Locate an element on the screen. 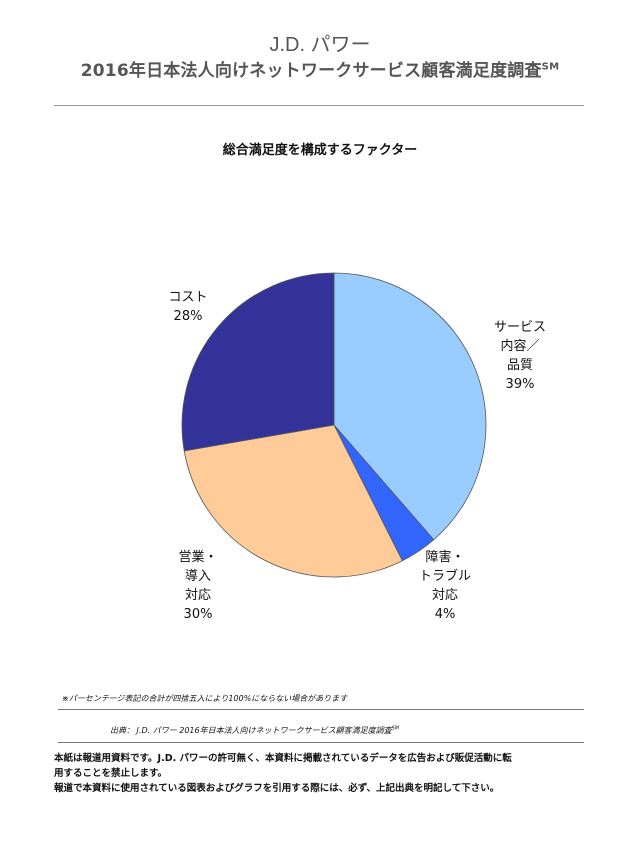  slice-label-sales: 営業・ 導入 対応 30% is located at coordinates (198, 586).